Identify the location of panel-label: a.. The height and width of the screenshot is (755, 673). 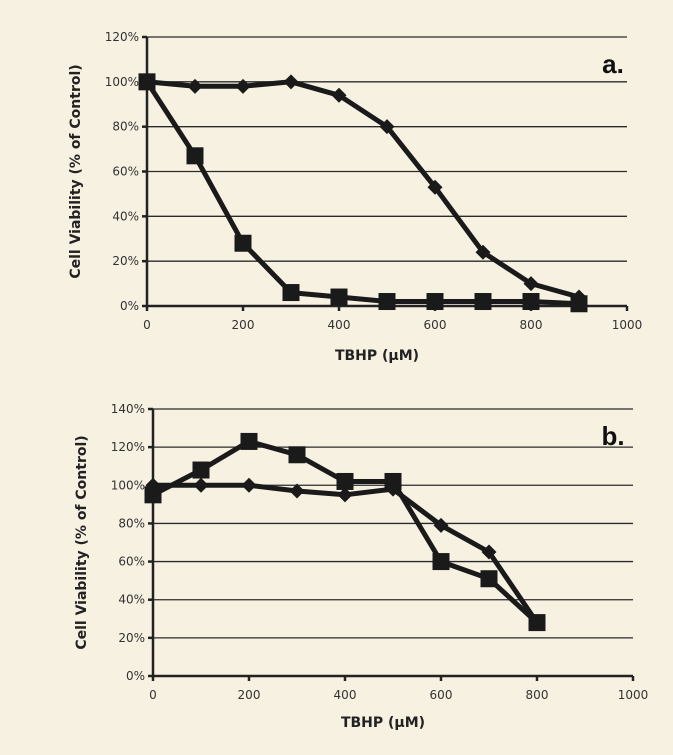
(613, 64).